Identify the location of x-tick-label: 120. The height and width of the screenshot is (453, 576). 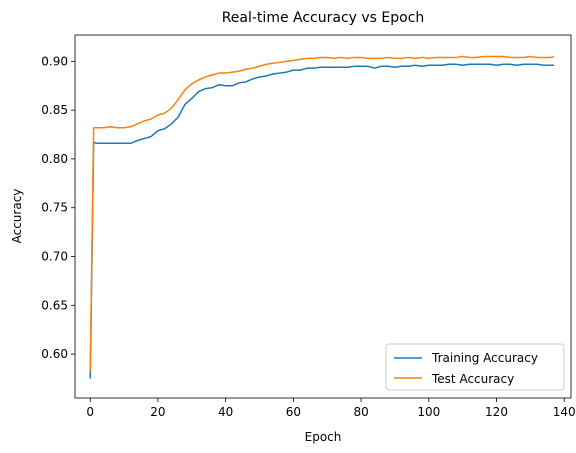
(496, 412).